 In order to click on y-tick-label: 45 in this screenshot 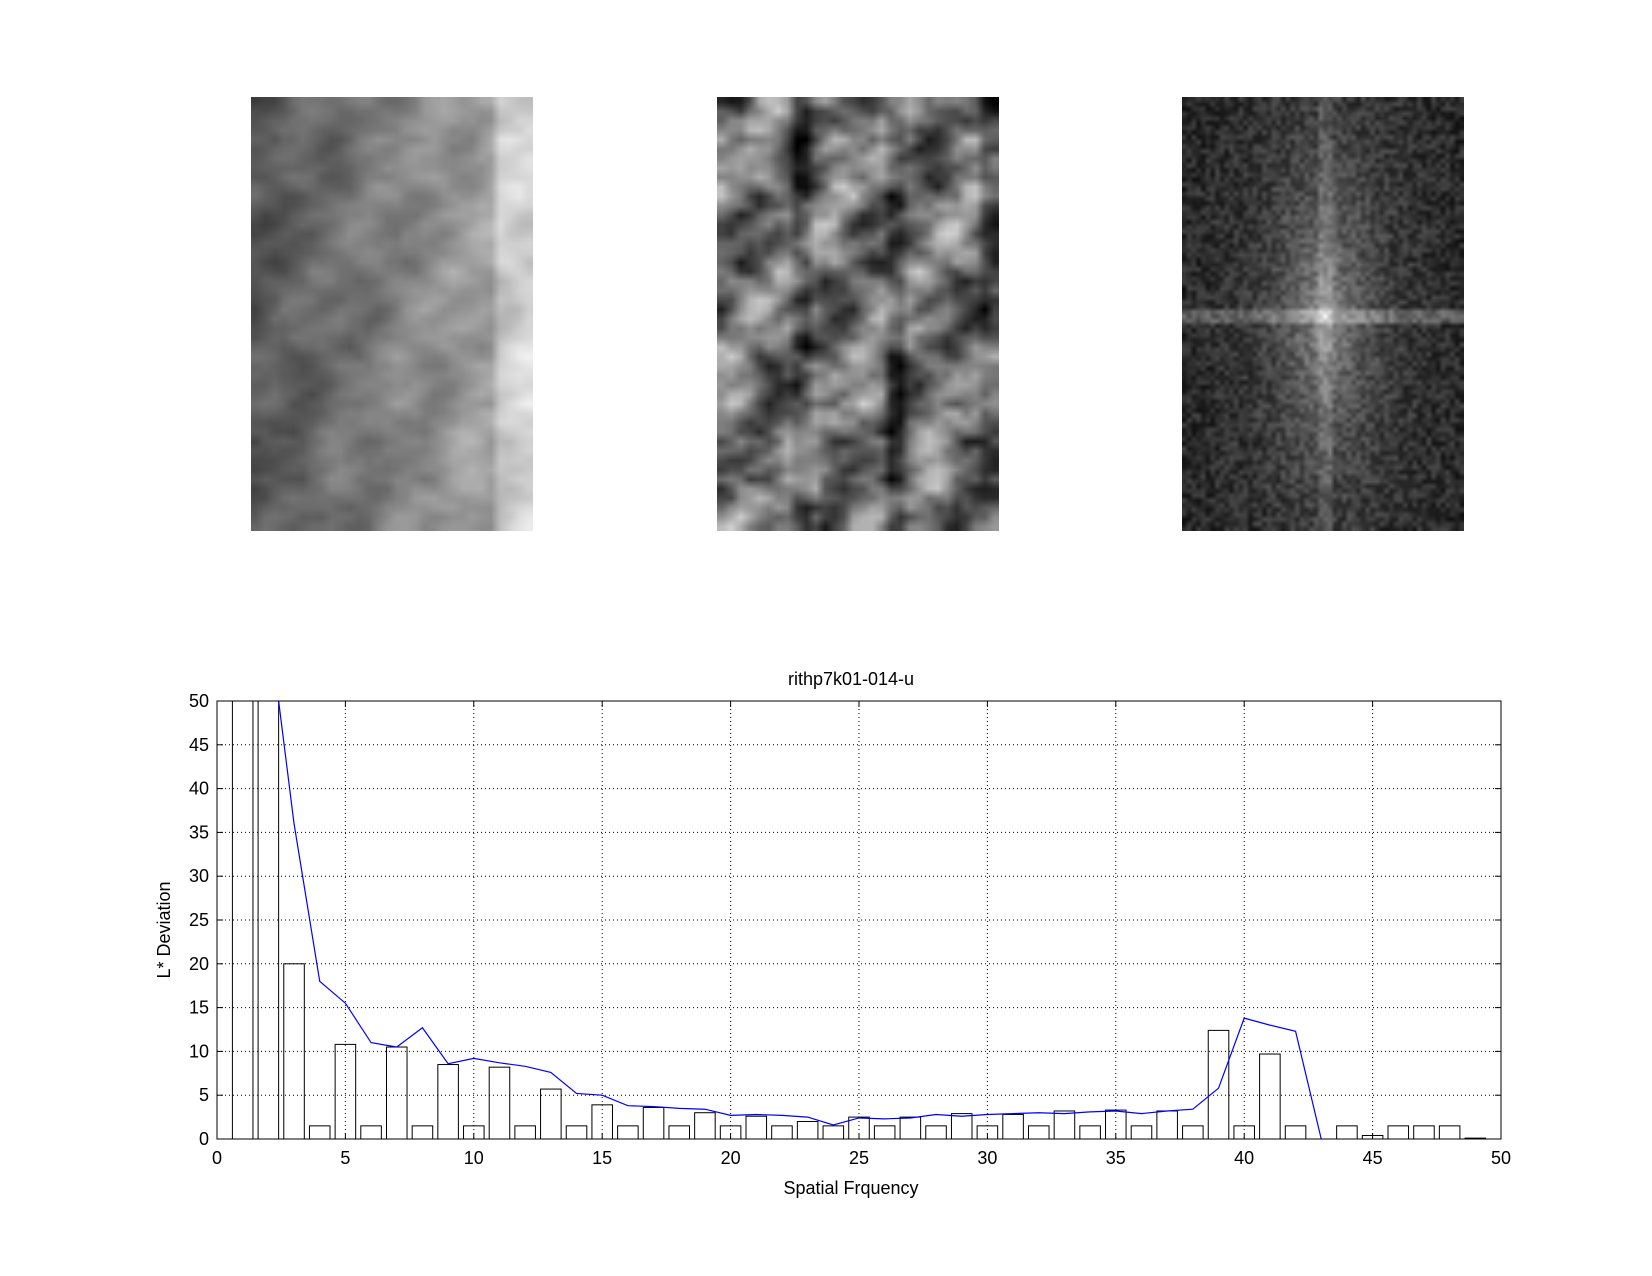, I will do `click(199, 745)`.